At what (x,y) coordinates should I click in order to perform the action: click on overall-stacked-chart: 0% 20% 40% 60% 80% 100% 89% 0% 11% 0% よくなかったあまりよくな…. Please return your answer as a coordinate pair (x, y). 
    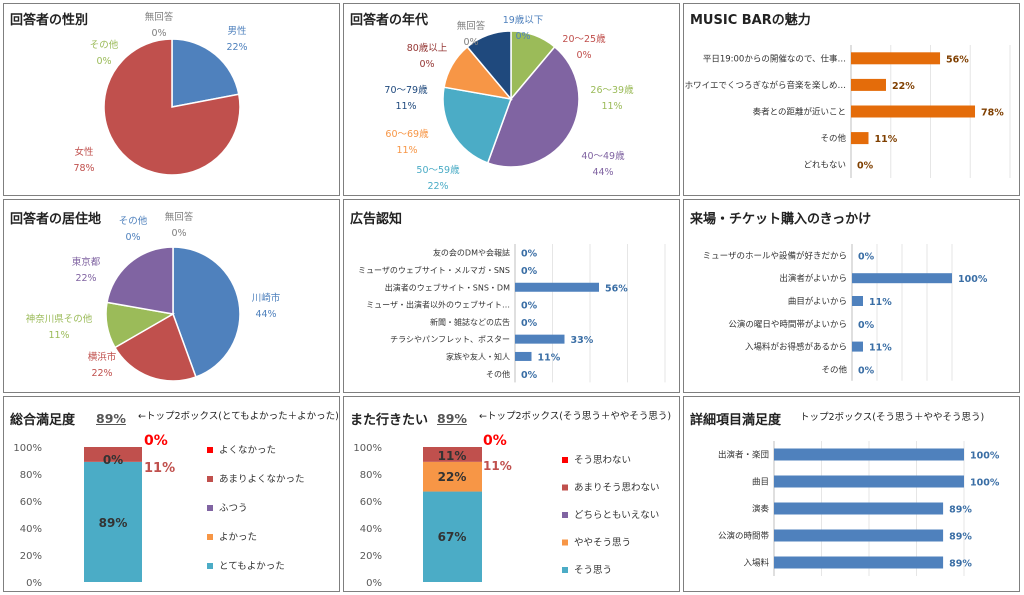
    Looking at the image, I should click on (158, 511).